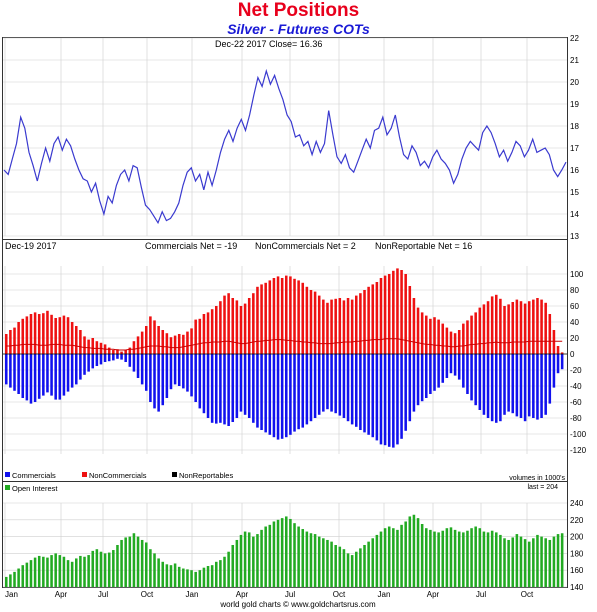 This screenshot has height=612, width=597. What do you see at coordinates (269, 594) in the screenshot?
I see `x-tick-labels: Jan Apr Jul Oct Jan Apr Jul Oct Jan Apr Jul Oct` at bounding box center [269, 594].